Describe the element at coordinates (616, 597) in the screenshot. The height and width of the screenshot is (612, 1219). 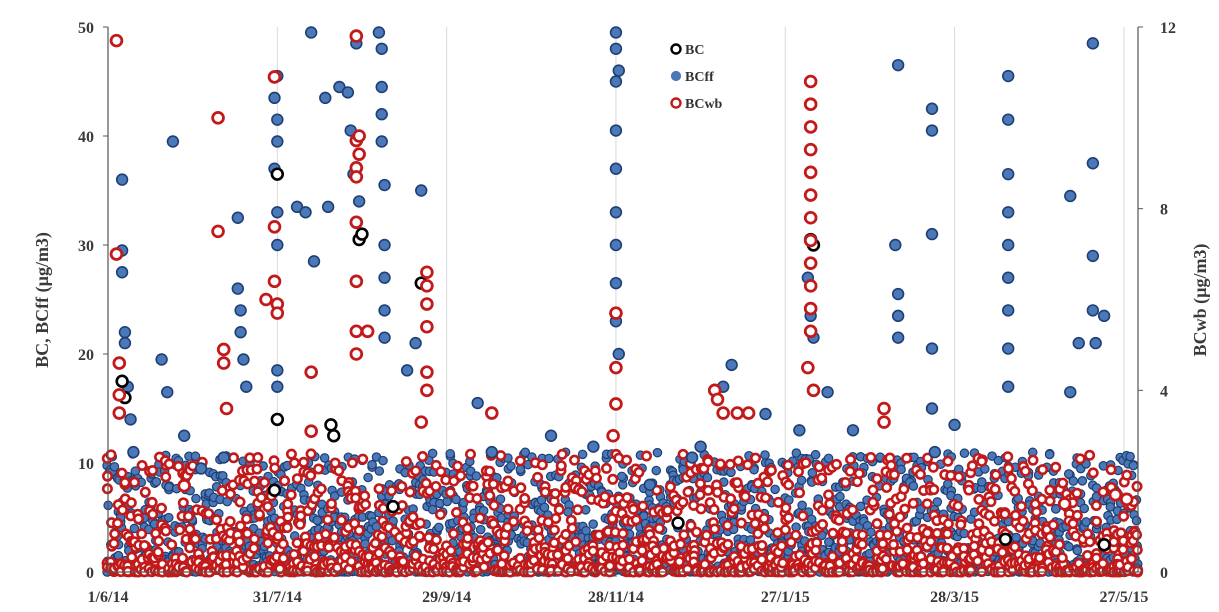
I see `x-tick-label: 28/11/14` at that location.